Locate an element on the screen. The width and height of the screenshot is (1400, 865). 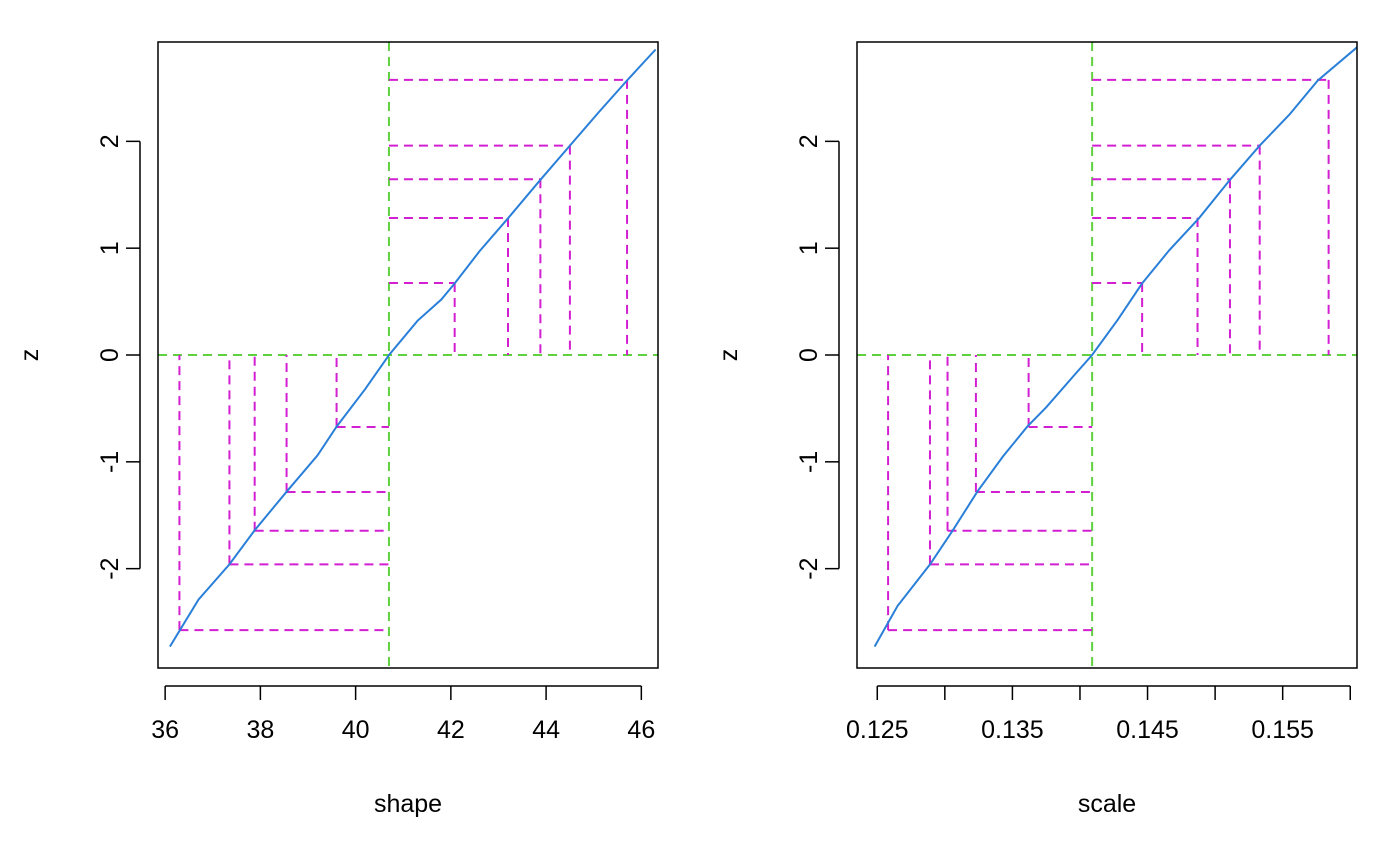
x-tick-label: 0.125 is located at coordinates (877, 730).